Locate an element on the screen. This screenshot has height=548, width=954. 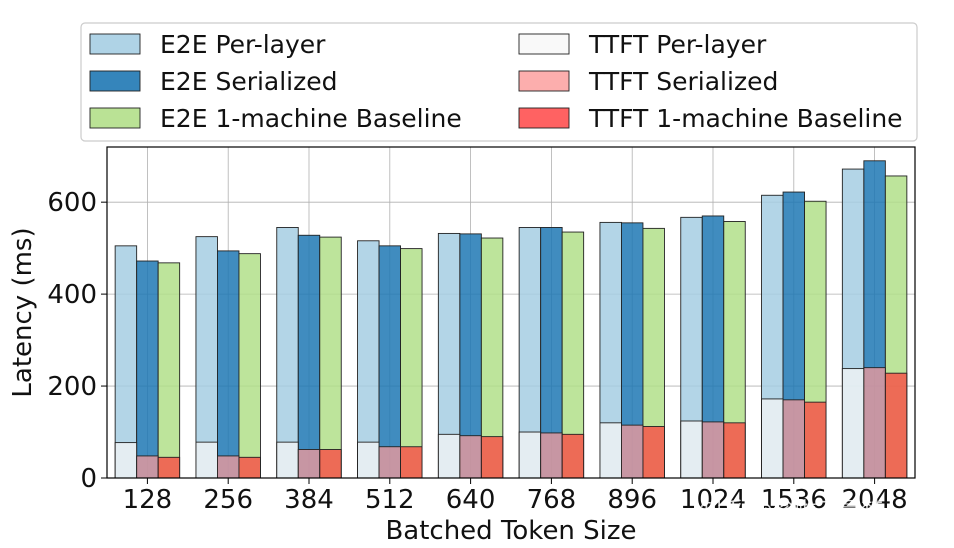
x-tick-label: 896 is located at coordinates (632, 500).